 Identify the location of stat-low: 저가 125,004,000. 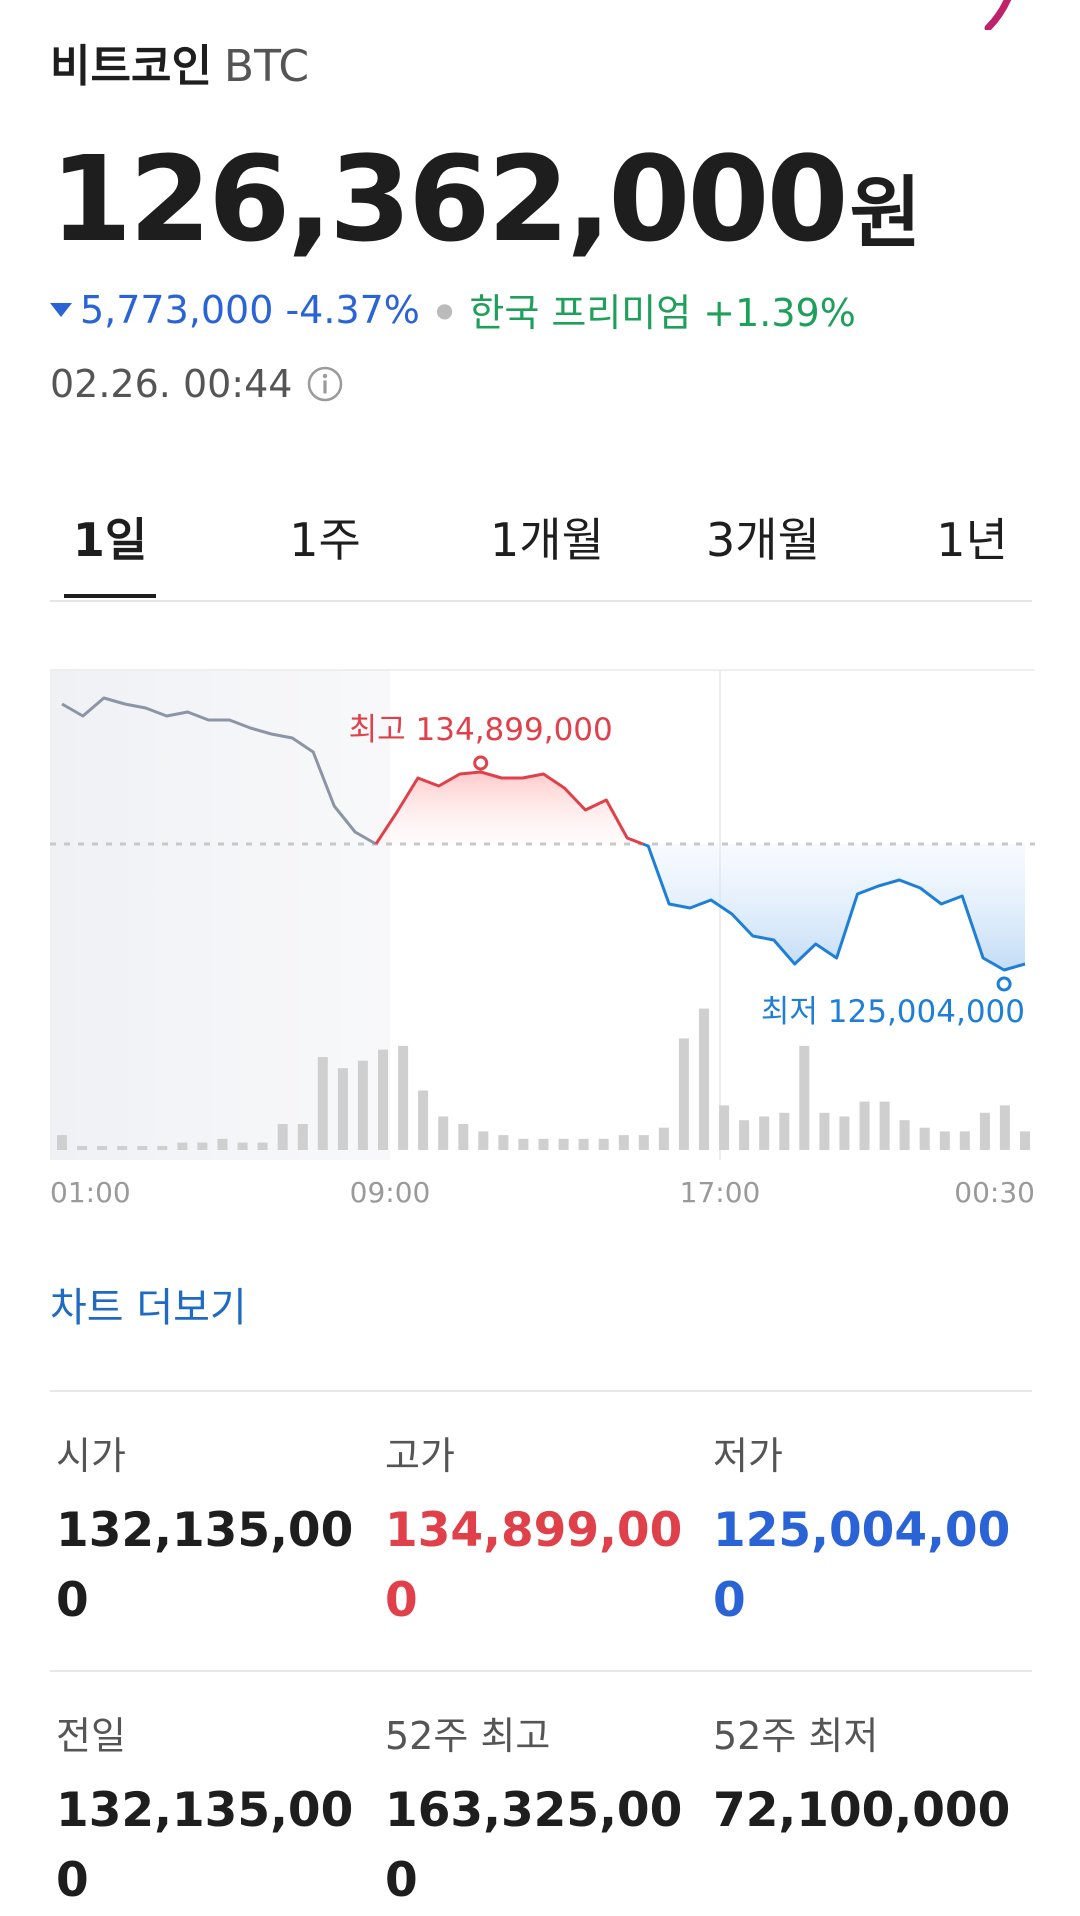
(863, 1530).